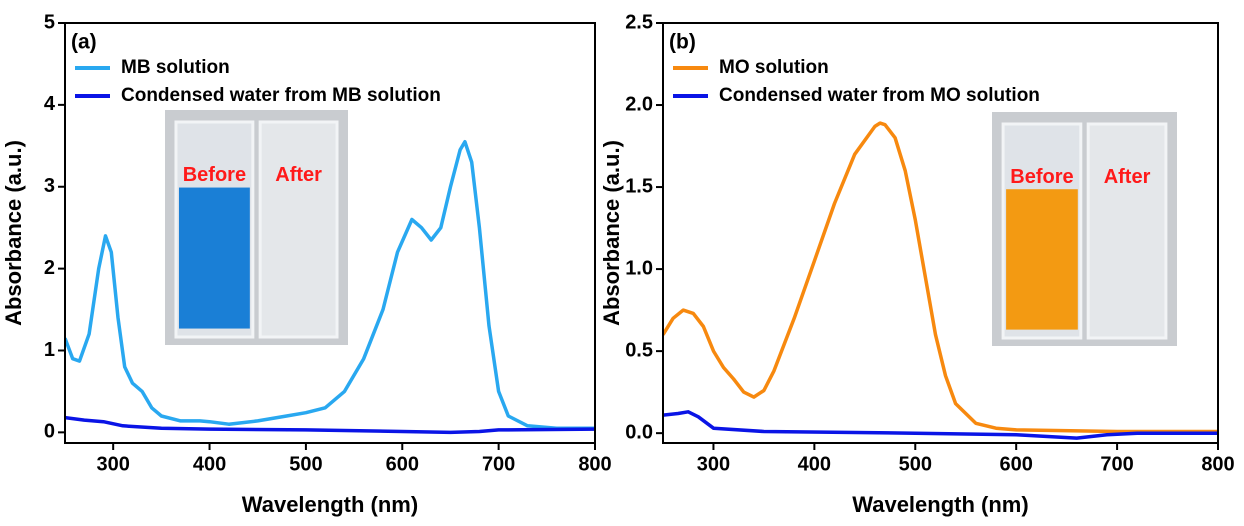  I want to click on y-tick-label: 0, so click(49, 432).